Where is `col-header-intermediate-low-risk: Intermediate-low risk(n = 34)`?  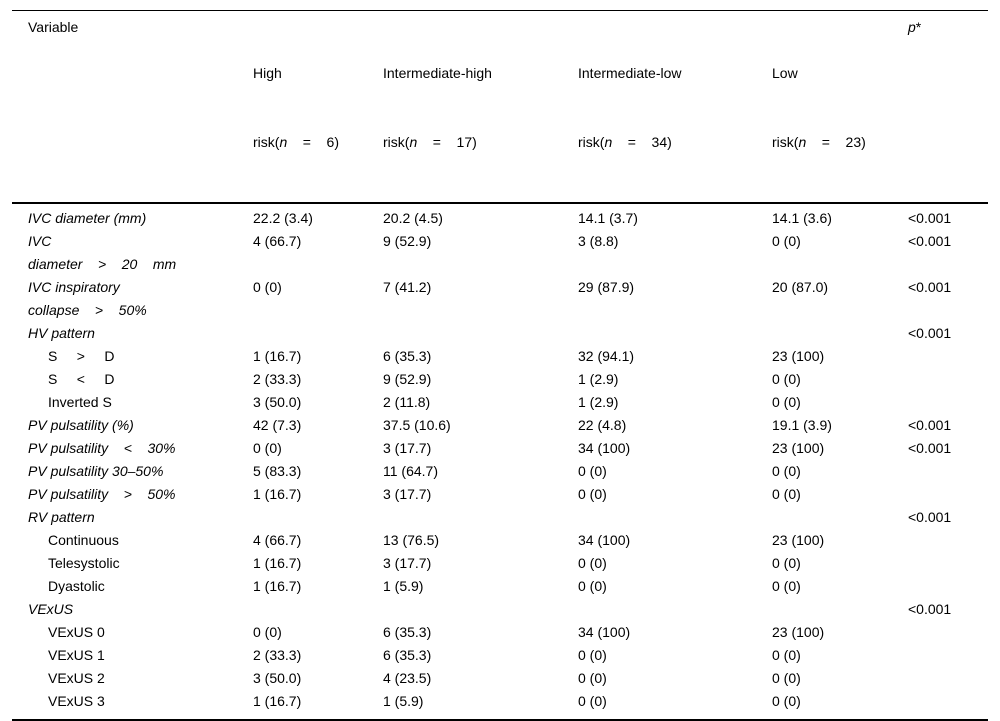
col-header-intermediate-low-risk: Intermediate-low risk(n = 34) is located at coordinates (675, 107).